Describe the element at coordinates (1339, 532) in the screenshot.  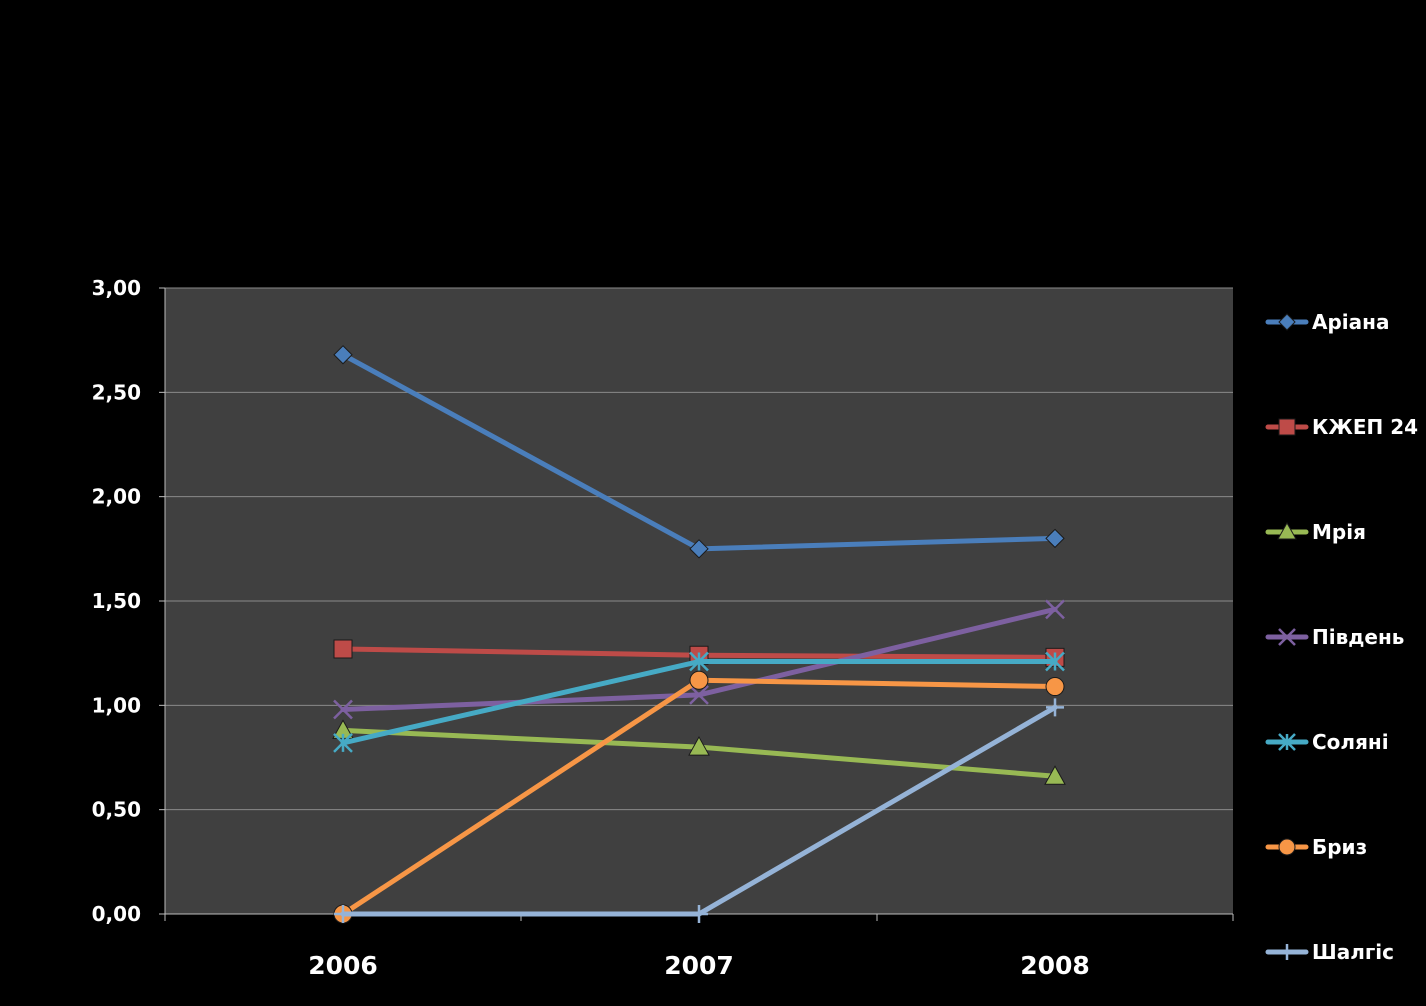
I see `legend-label: Мрія` at that location.